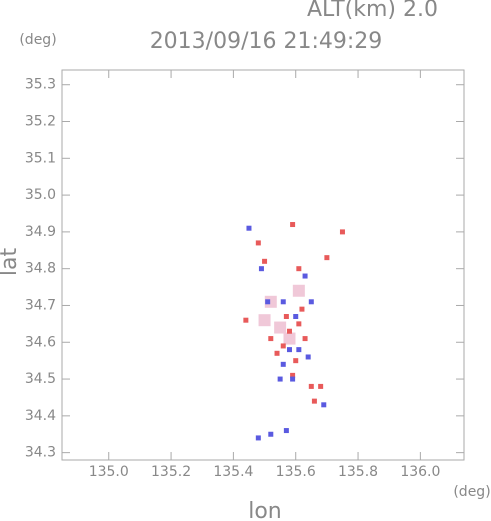 The image size is (491, 521). I want to click on x-tick-label: 135.8, so click(358, 472).